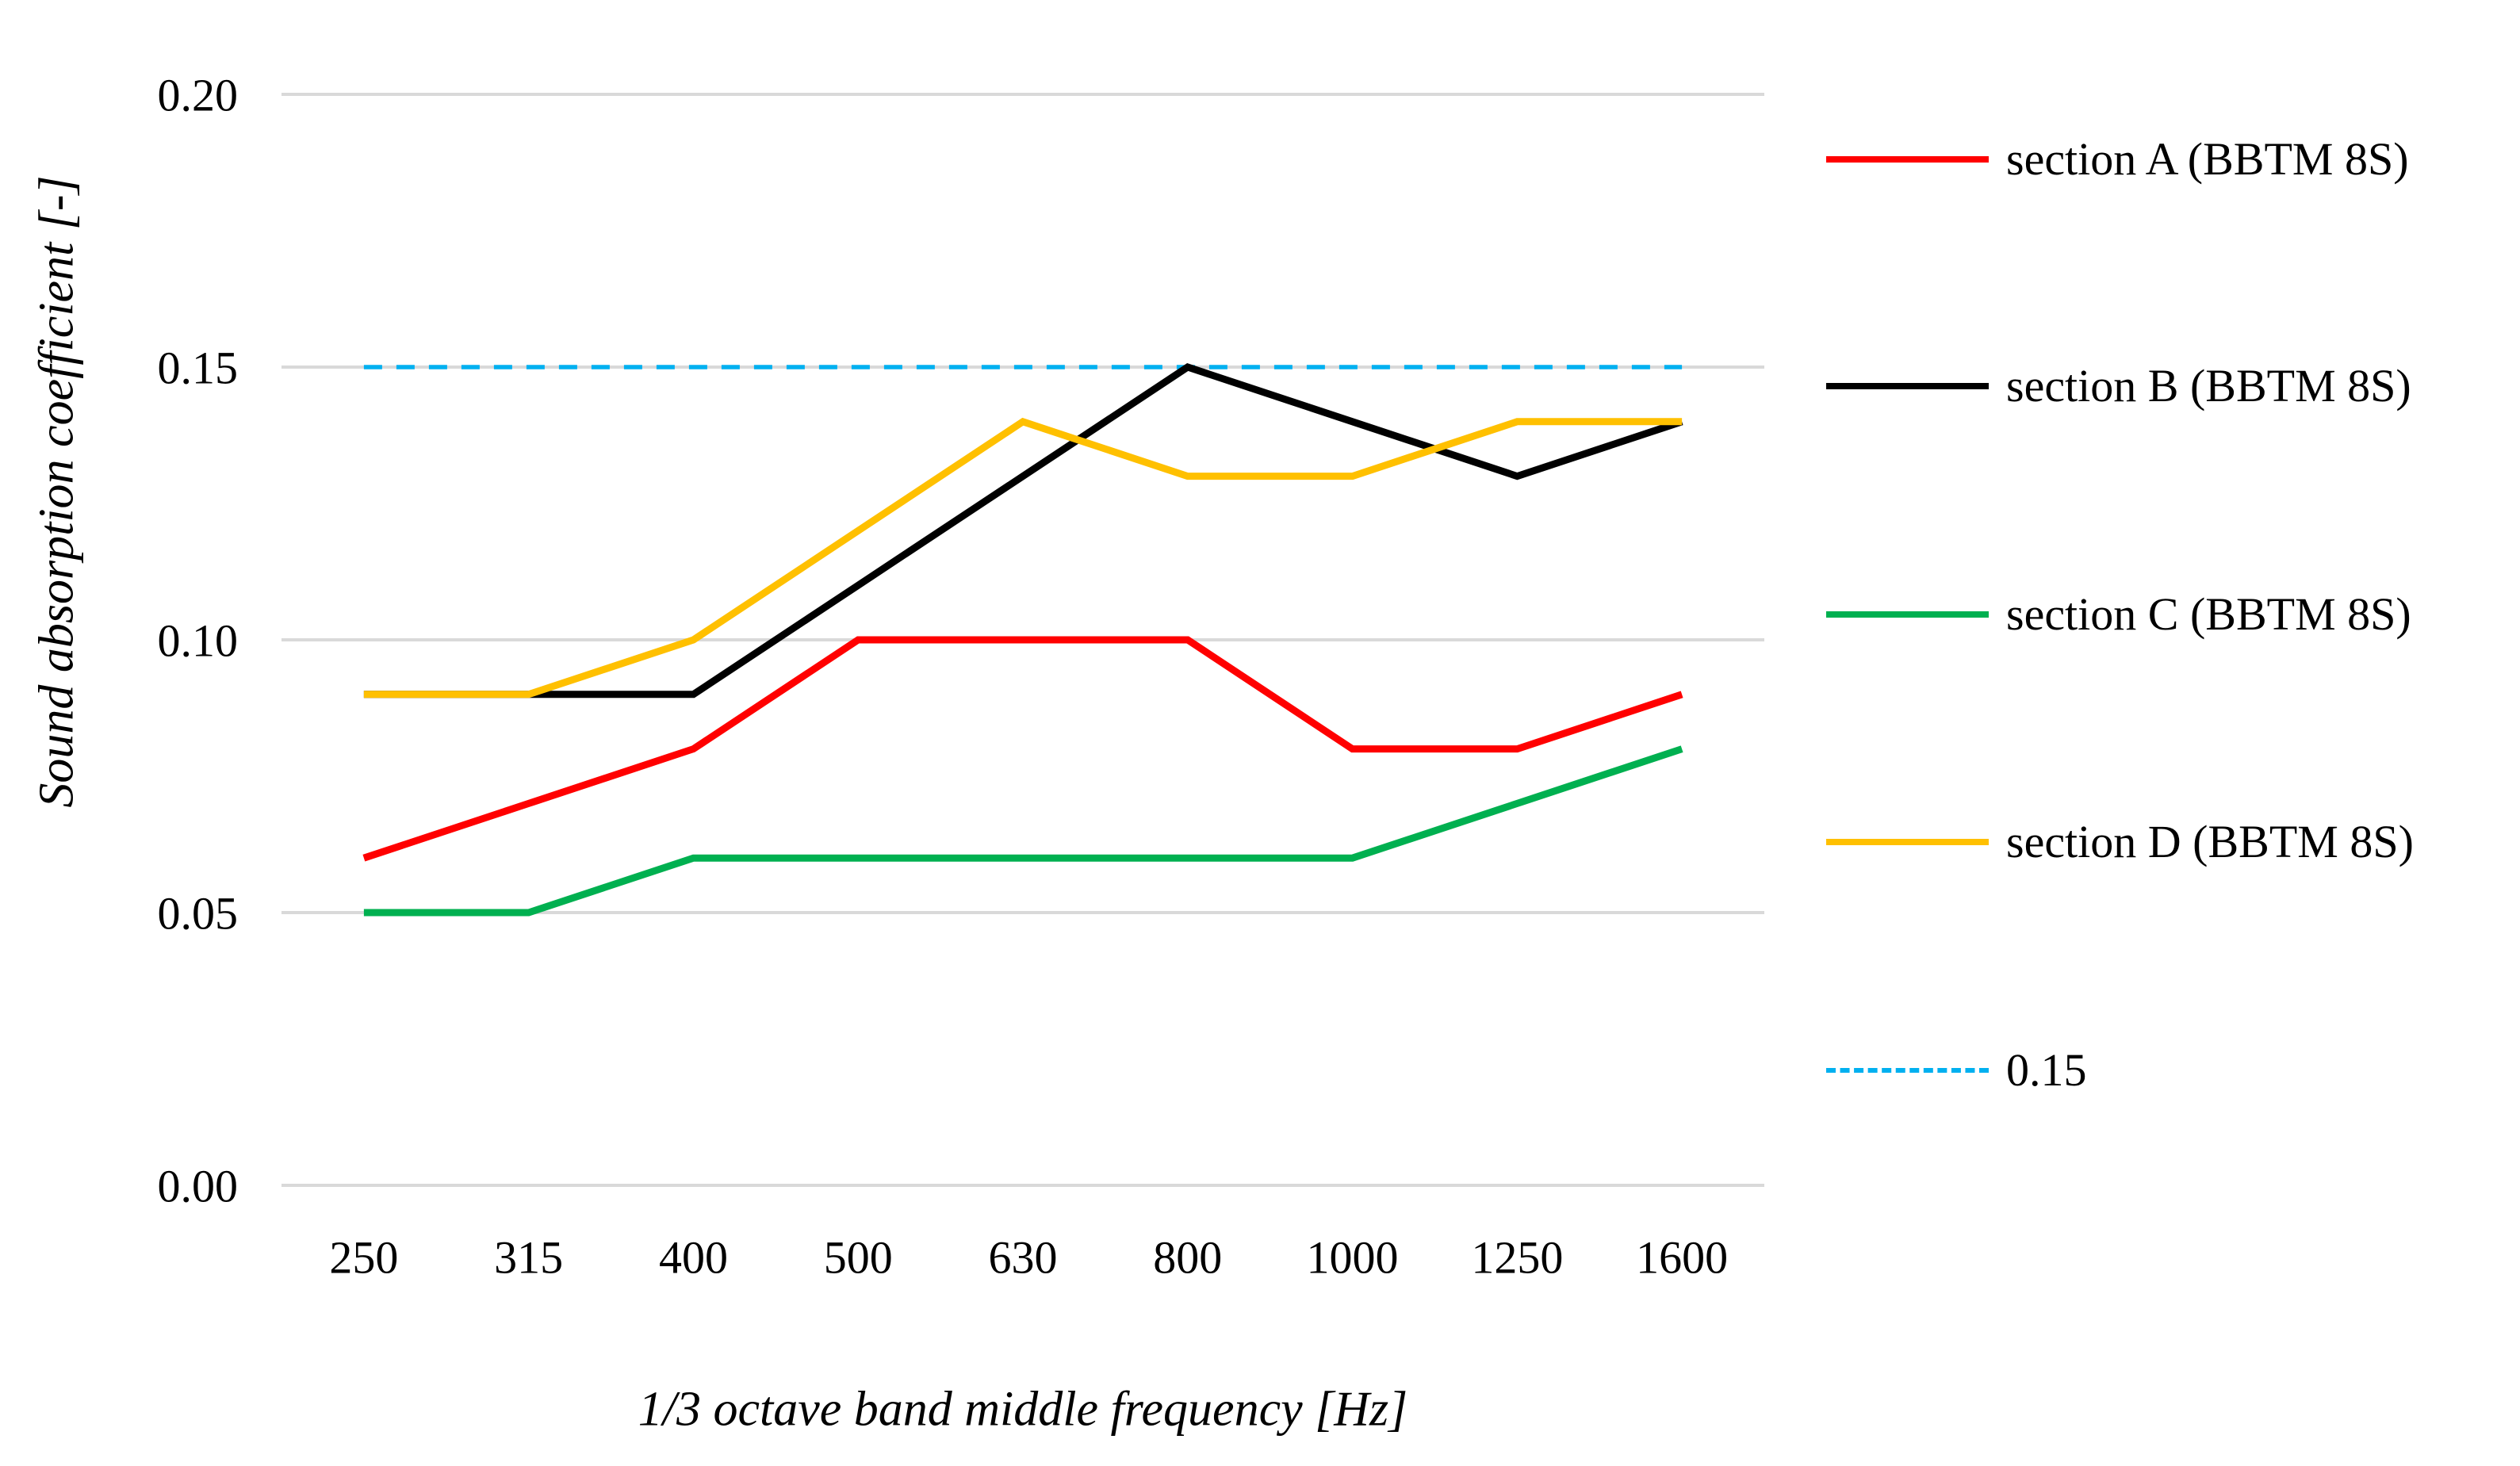 The width and height of the screenshot is (2520, 1466). Describe the element at coordinates (1023, 558) in the screenshot. I see `series-line-section-d` at that location.